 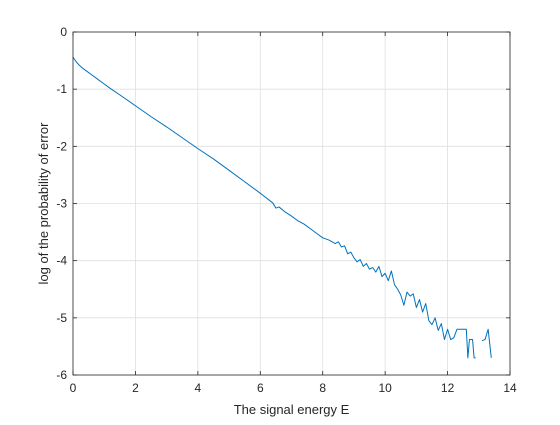 What do you see at coordinates (198, 388) in the screenshot?
I see `x-tick-label: 4` at bounding box center [198, 388].